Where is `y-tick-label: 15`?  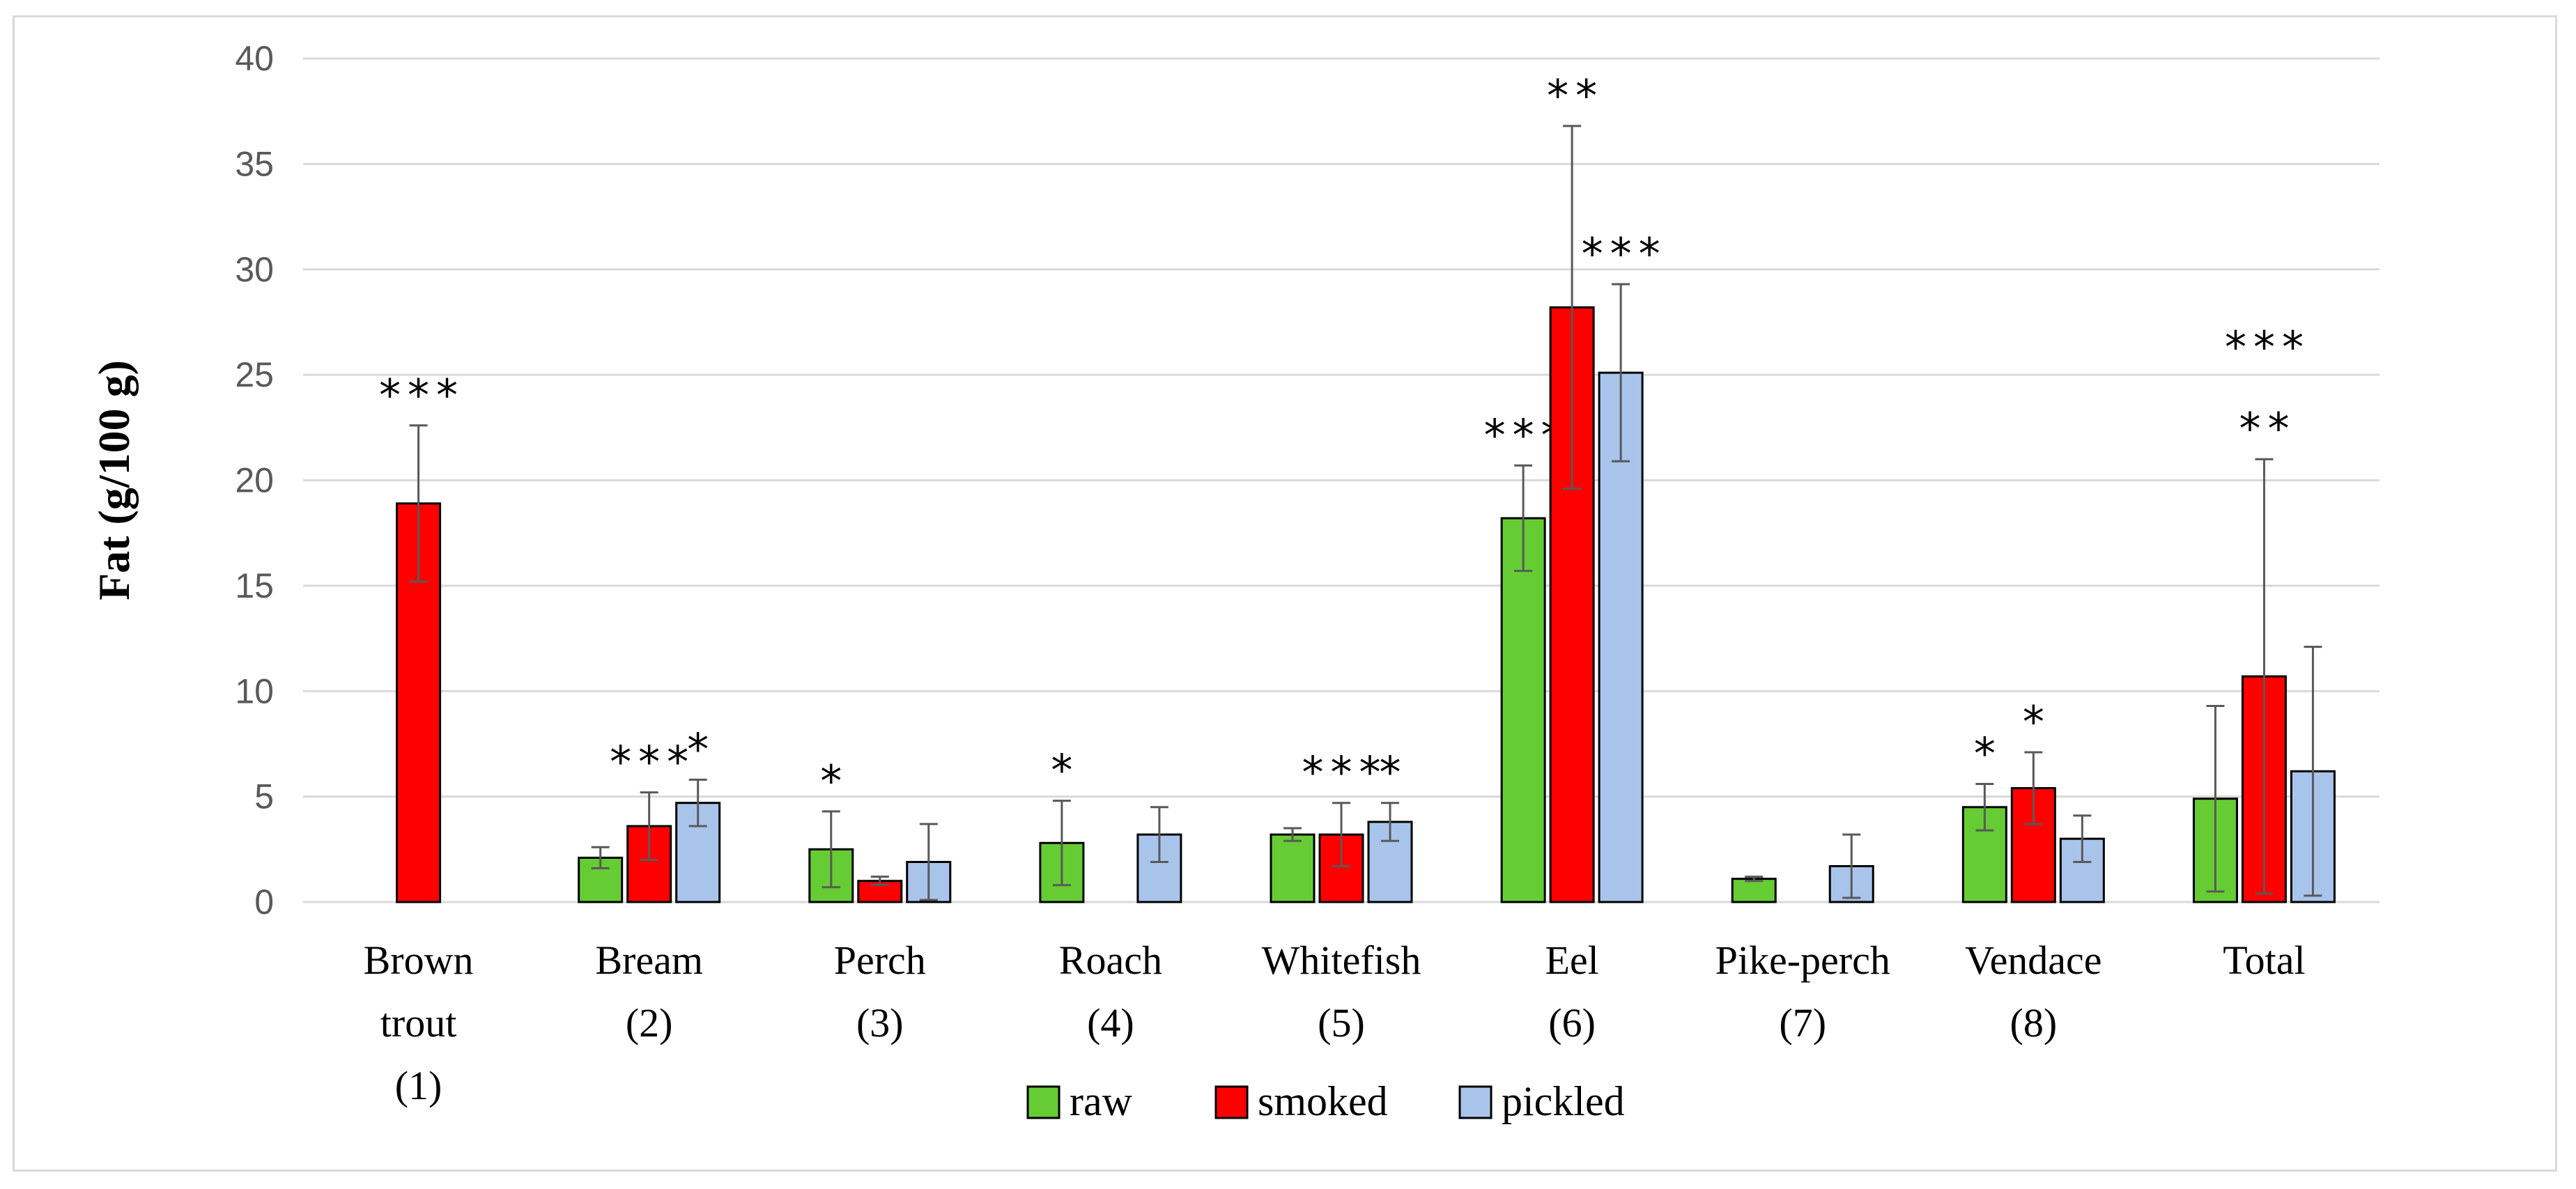 y-tick-label: 15 is located at coordinates (254, 585).